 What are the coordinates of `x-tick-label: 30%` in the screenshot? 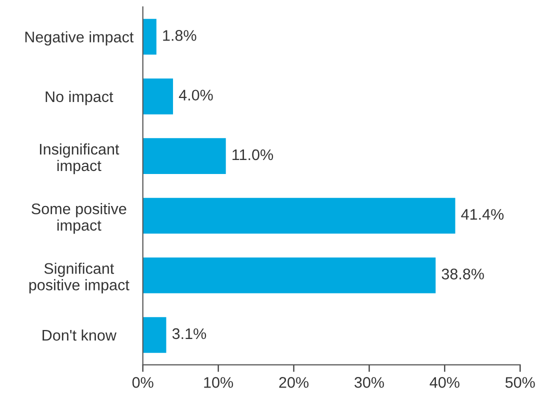 It's located at (369, 382).